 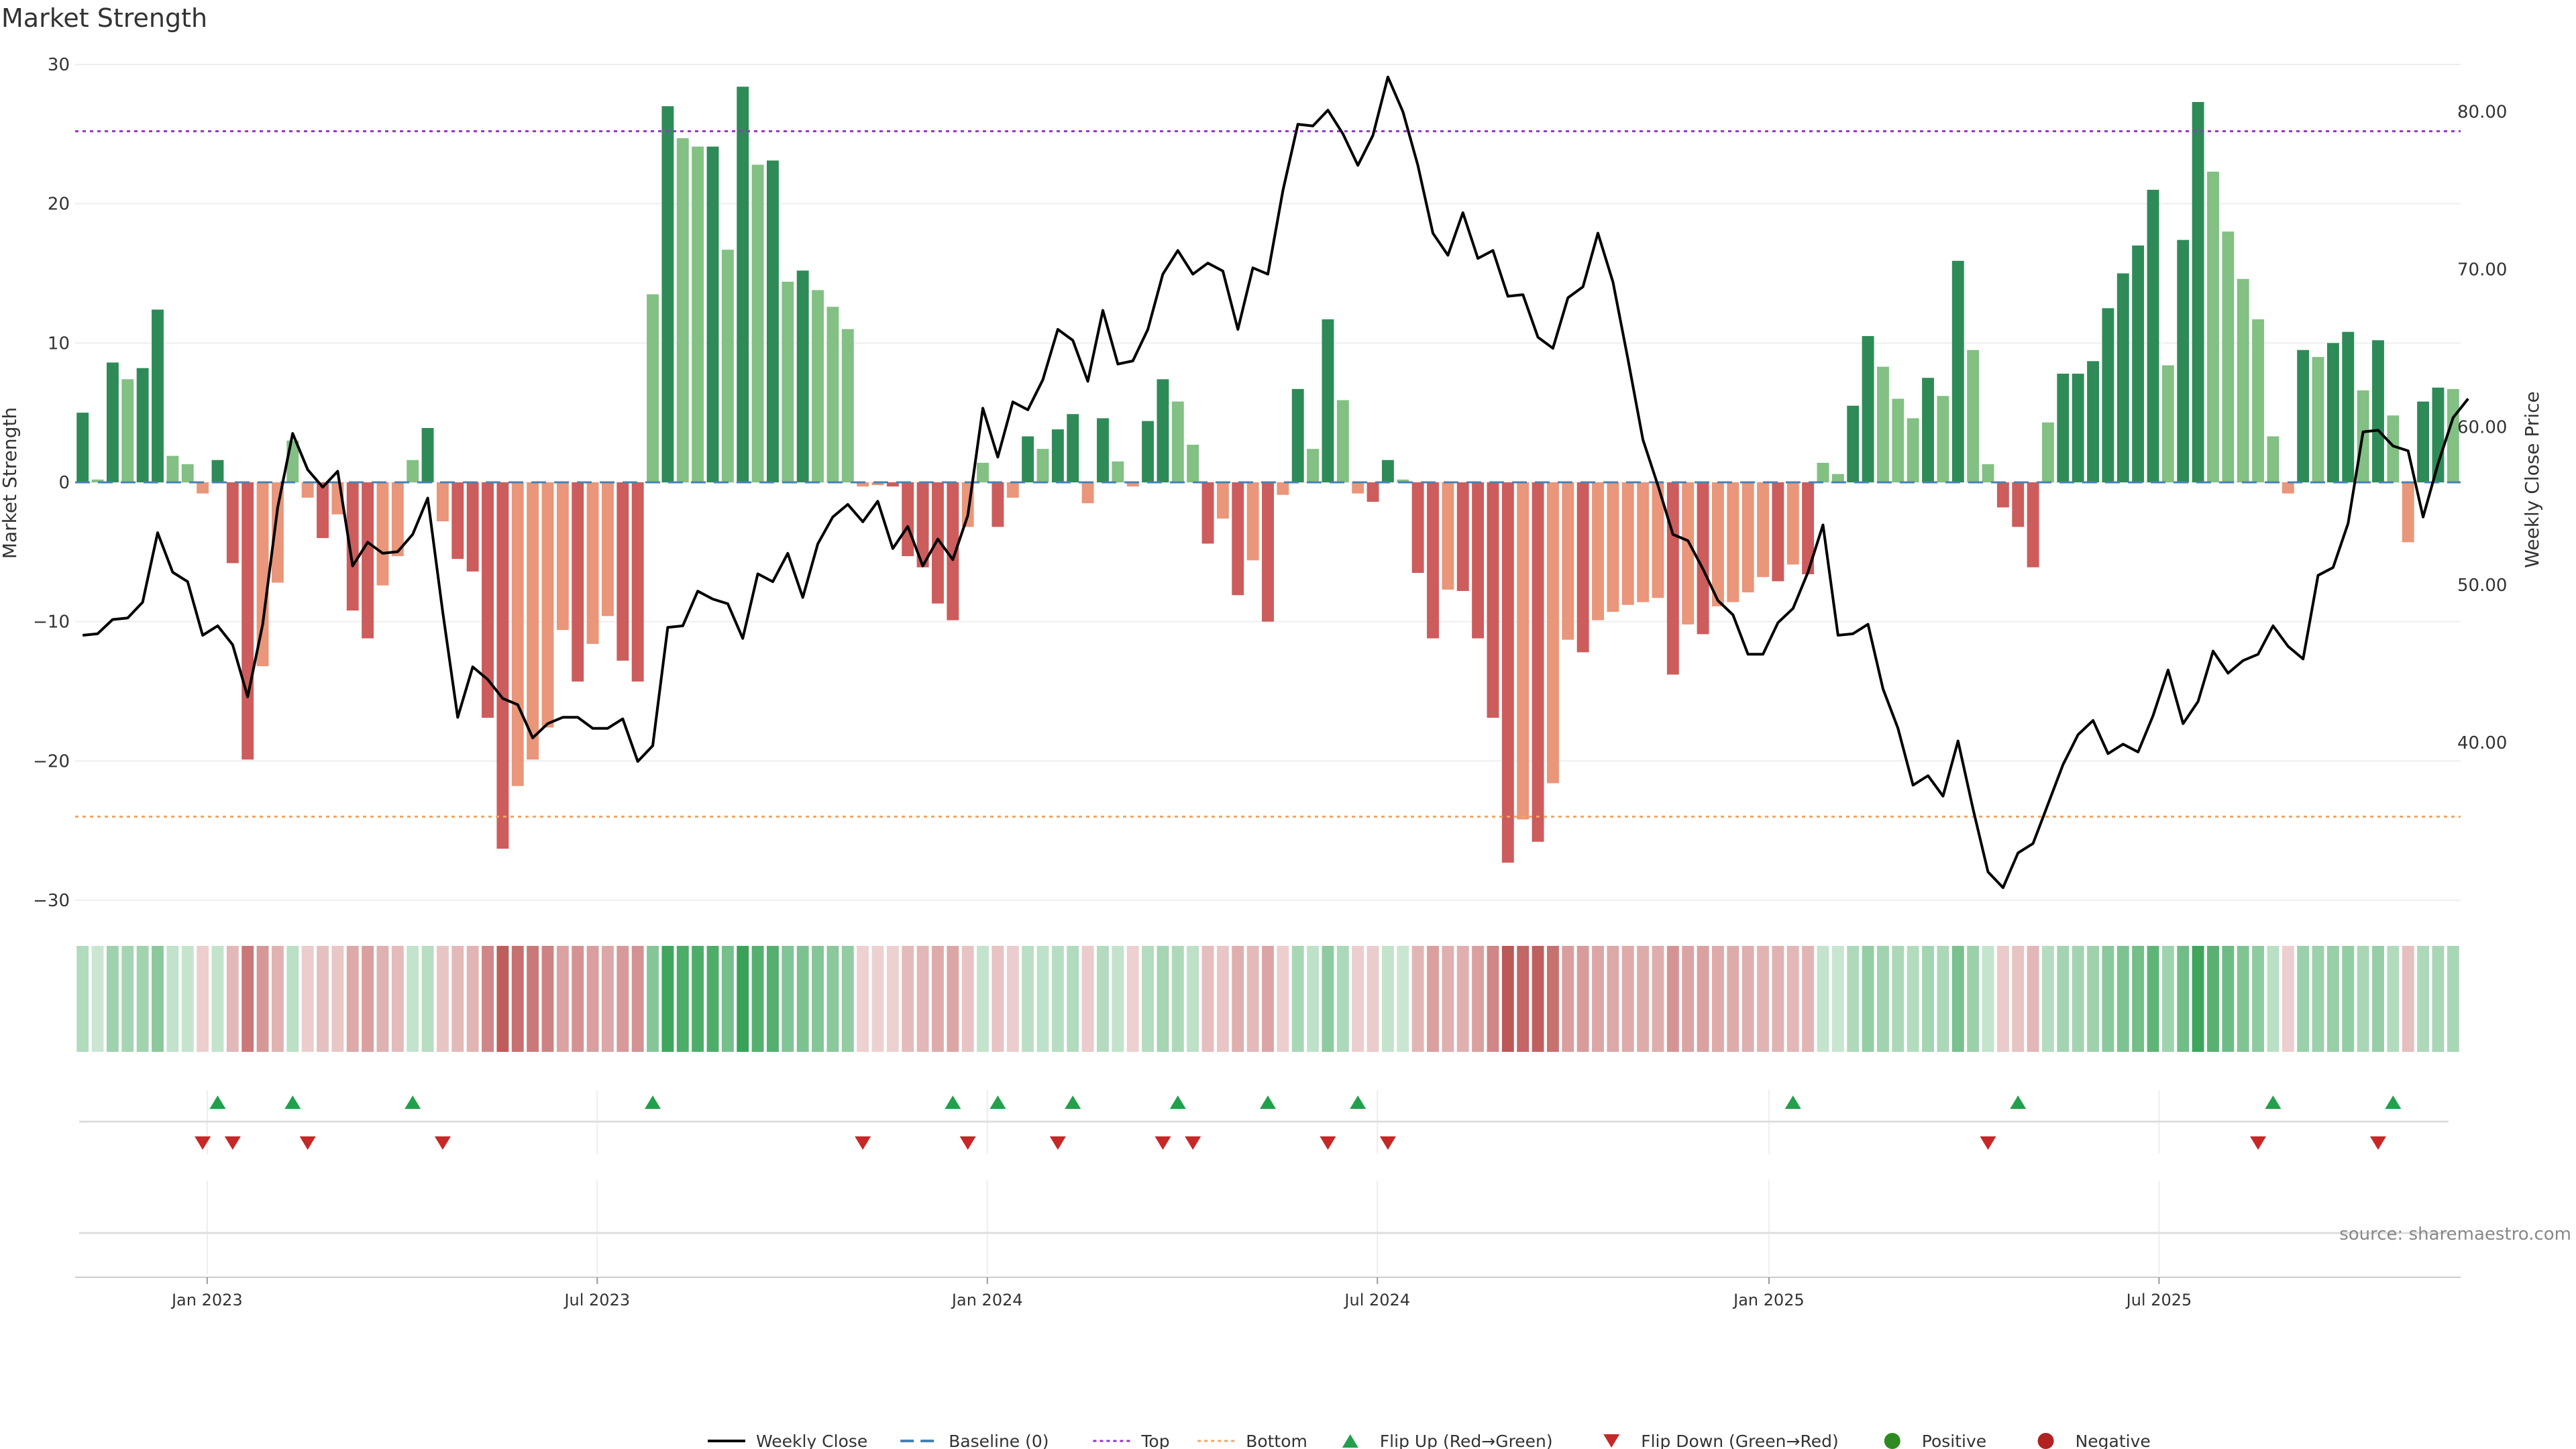 What do you see at coordinates (1740, 1440) in the screenshot?
I see `legend-label: Flip Down (Green→Red)` at bounding box center [1740, 1440].